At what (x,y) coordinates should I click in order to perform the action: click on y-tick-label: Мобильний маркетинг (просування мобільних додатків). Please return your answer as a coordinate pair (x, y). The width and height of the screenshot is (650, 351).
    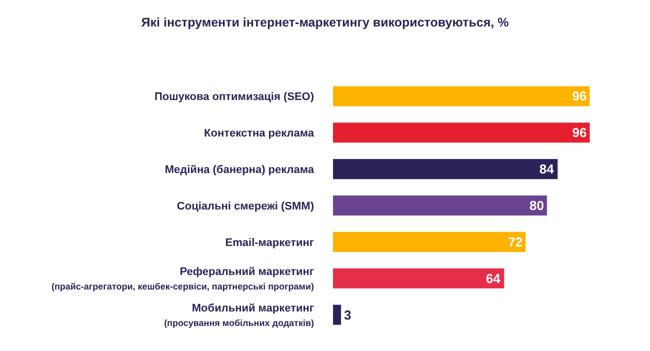
    Looking at the image, I should click on (239, 315).